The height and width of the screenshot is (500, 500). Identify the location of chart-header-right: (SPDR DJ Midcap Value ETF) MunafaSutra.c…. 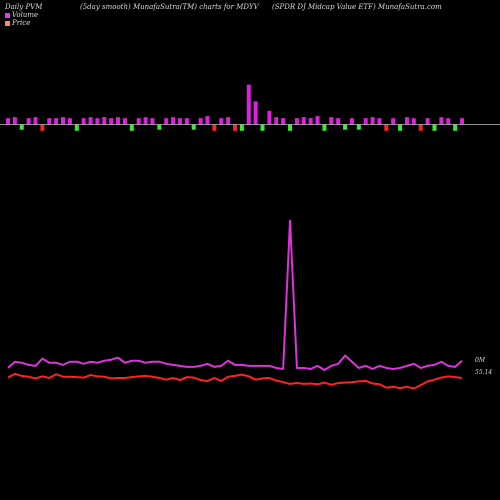
(357, 7).